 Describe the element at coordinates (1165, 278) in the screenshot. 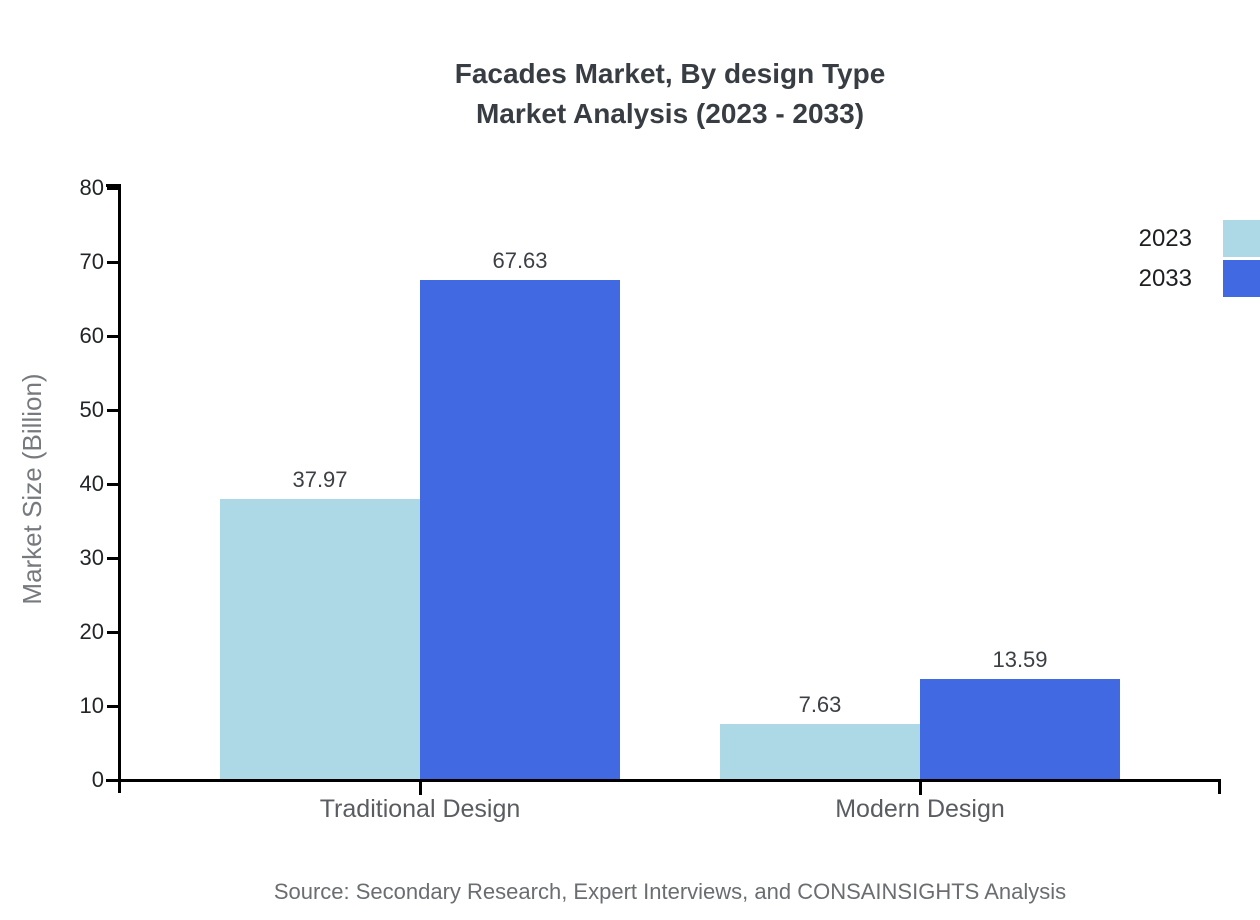

I see `legend-label-2033: 2033` at that location.